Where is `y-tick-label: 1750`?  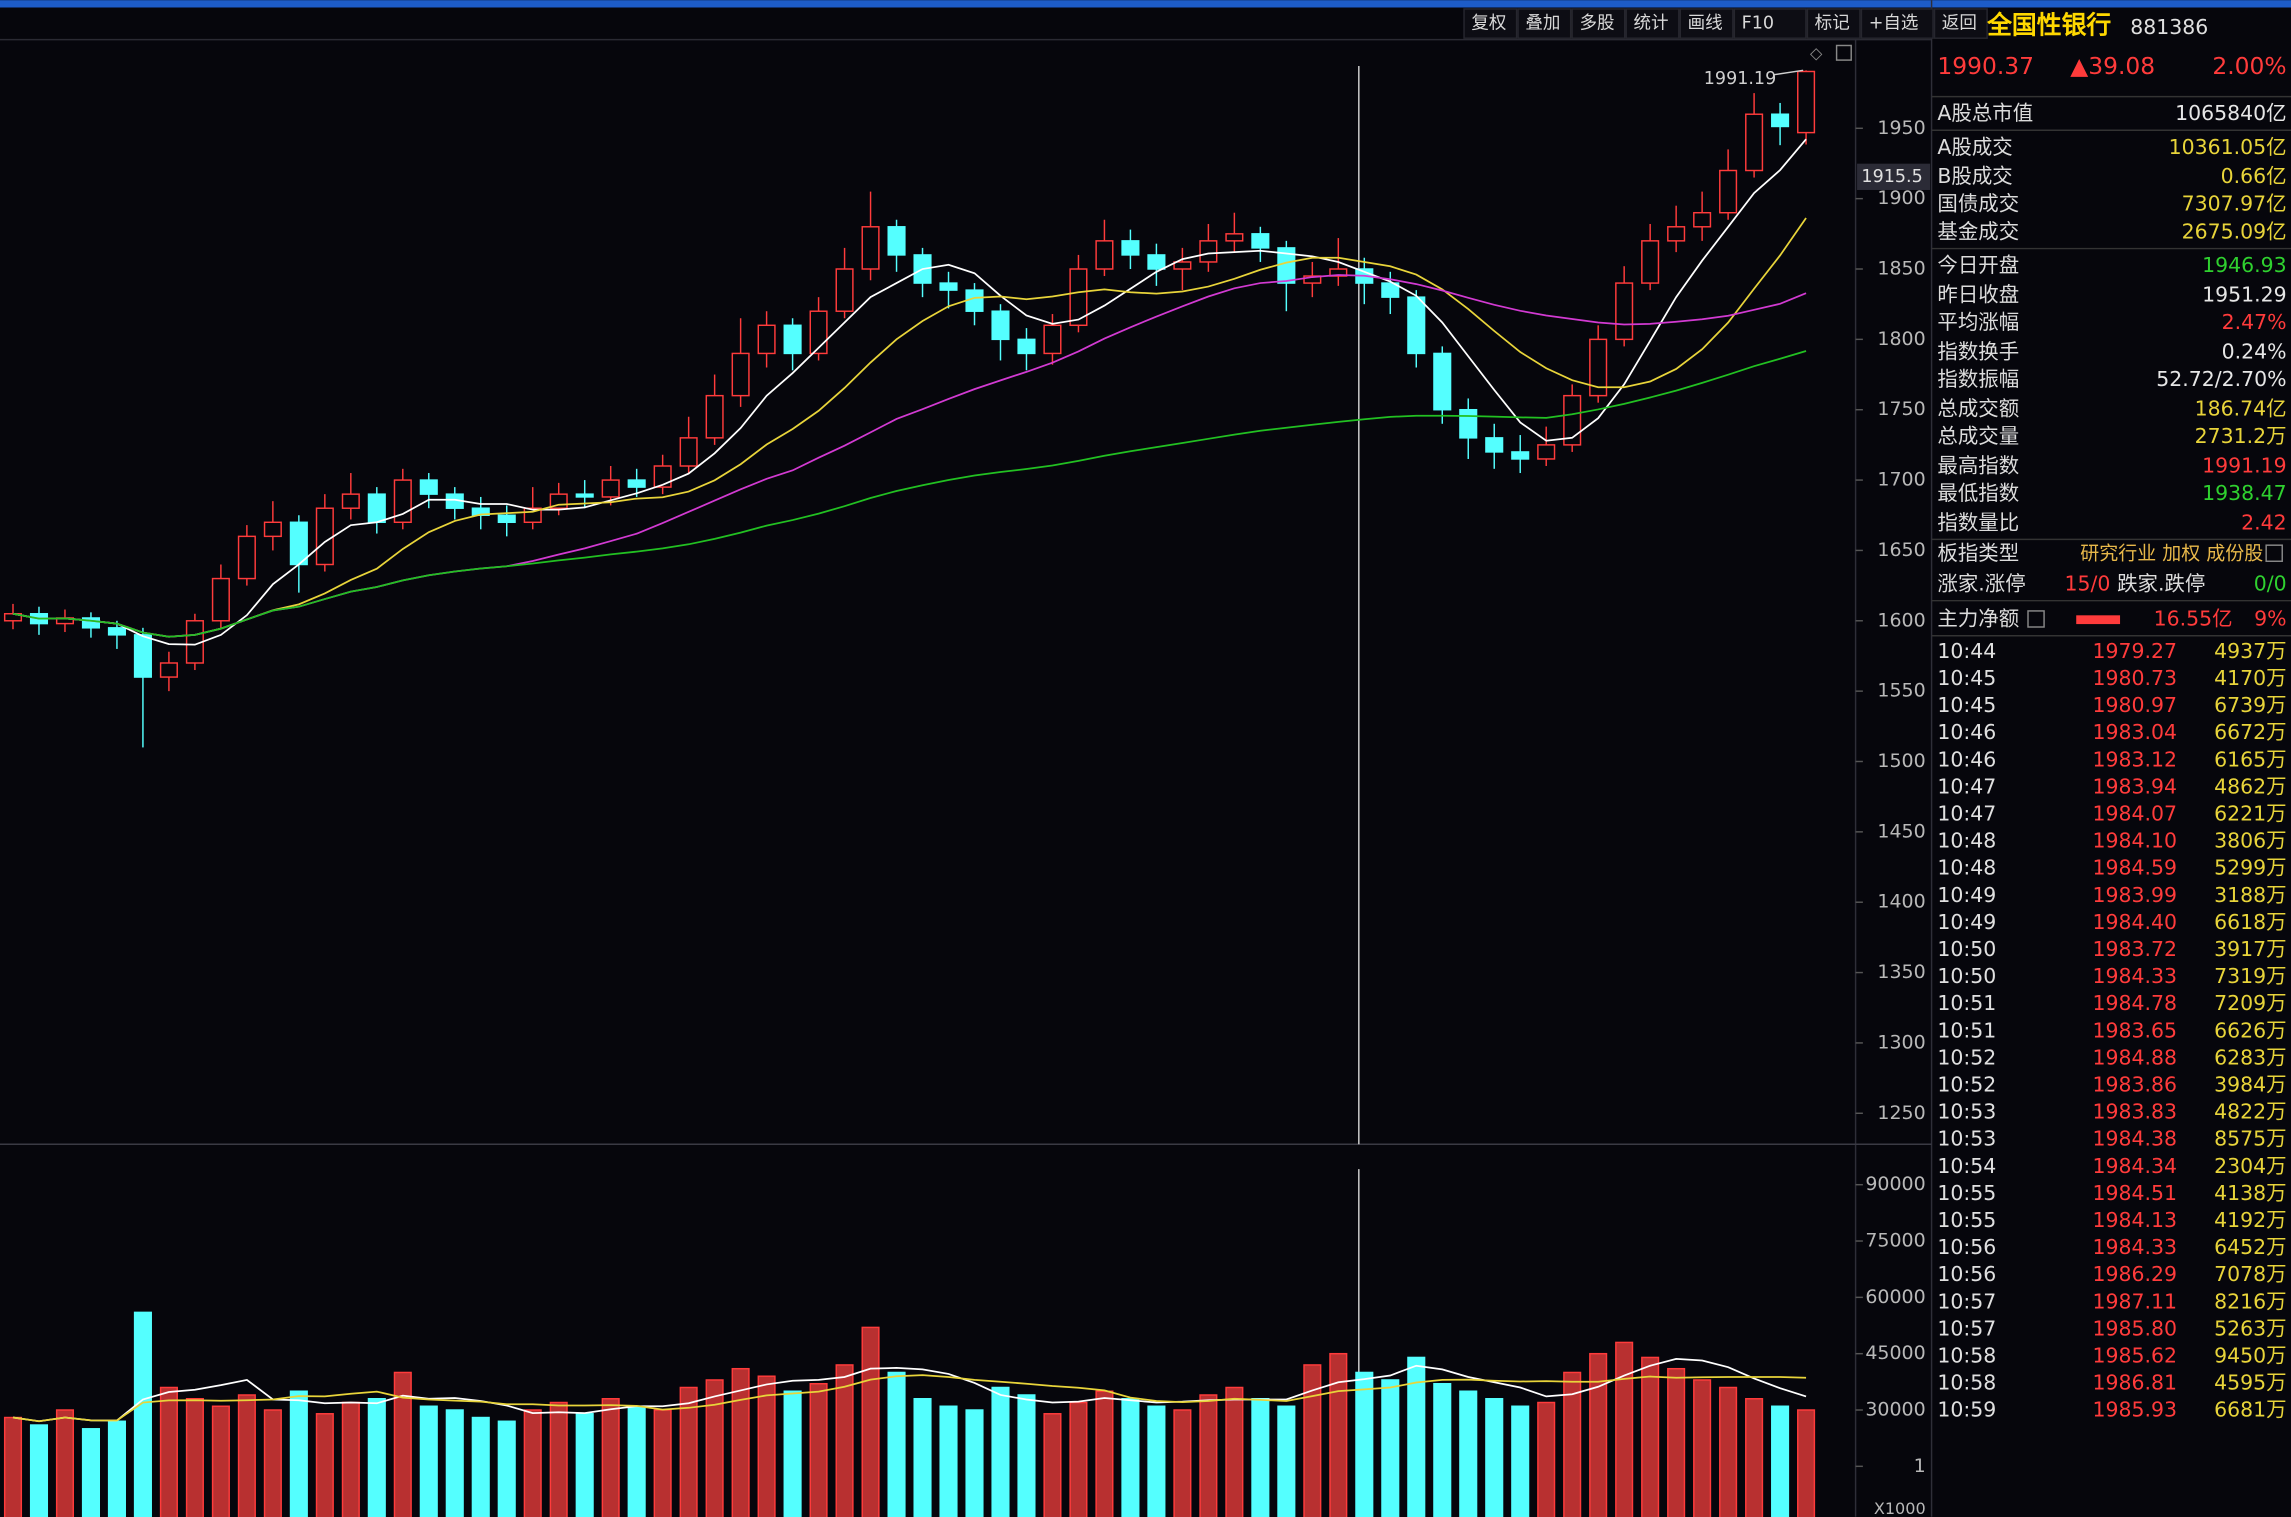 y-tick-label: 1750 is located at coordinates (1901, 409).